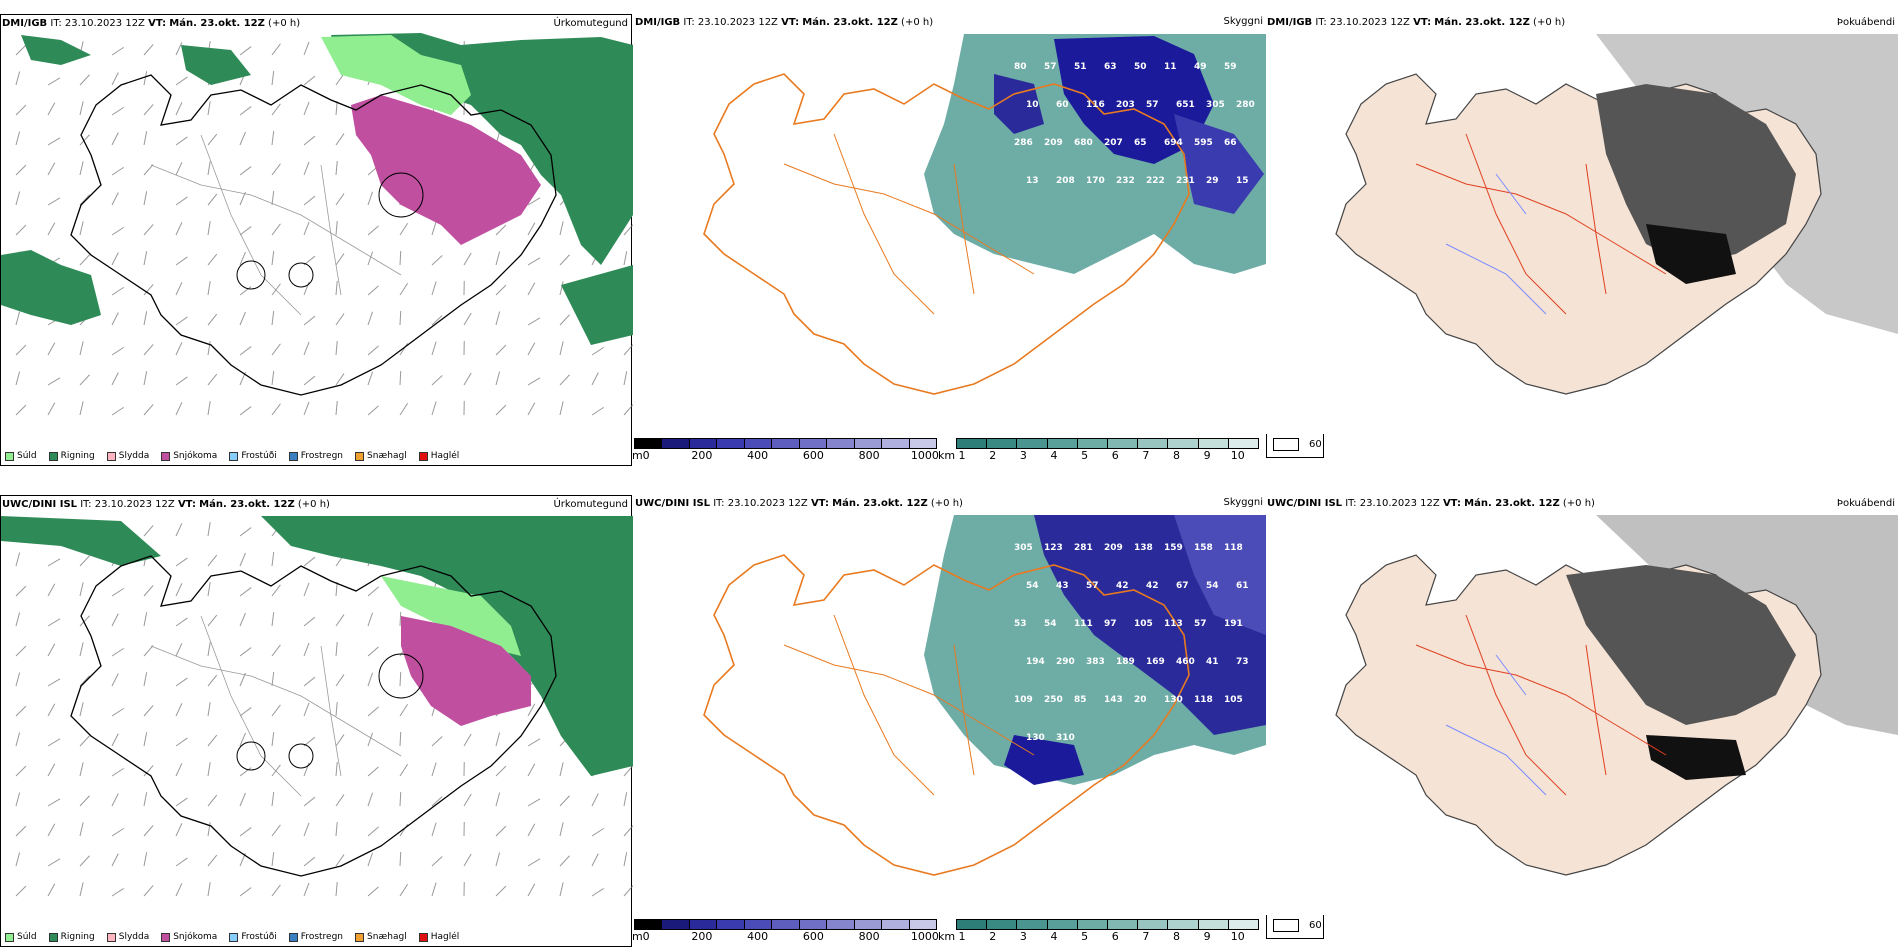  Describe the element at coordinates (758, 455) in the screenshot. I see `scale-tick: 400` at that location.